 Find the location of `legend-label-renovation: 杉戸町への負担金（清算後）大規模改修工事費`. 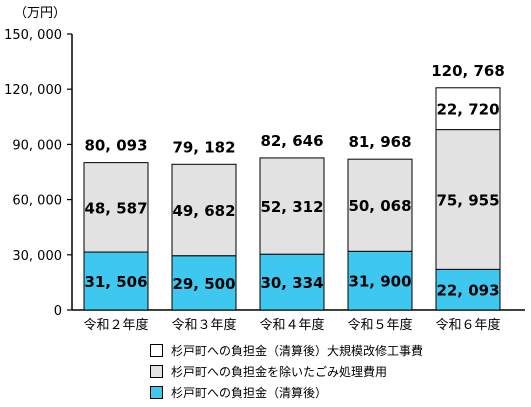

legend-label-renovation: 杉戸町への負担金（清算後）大規模改修工事費 is located at coordinates (297, 351).